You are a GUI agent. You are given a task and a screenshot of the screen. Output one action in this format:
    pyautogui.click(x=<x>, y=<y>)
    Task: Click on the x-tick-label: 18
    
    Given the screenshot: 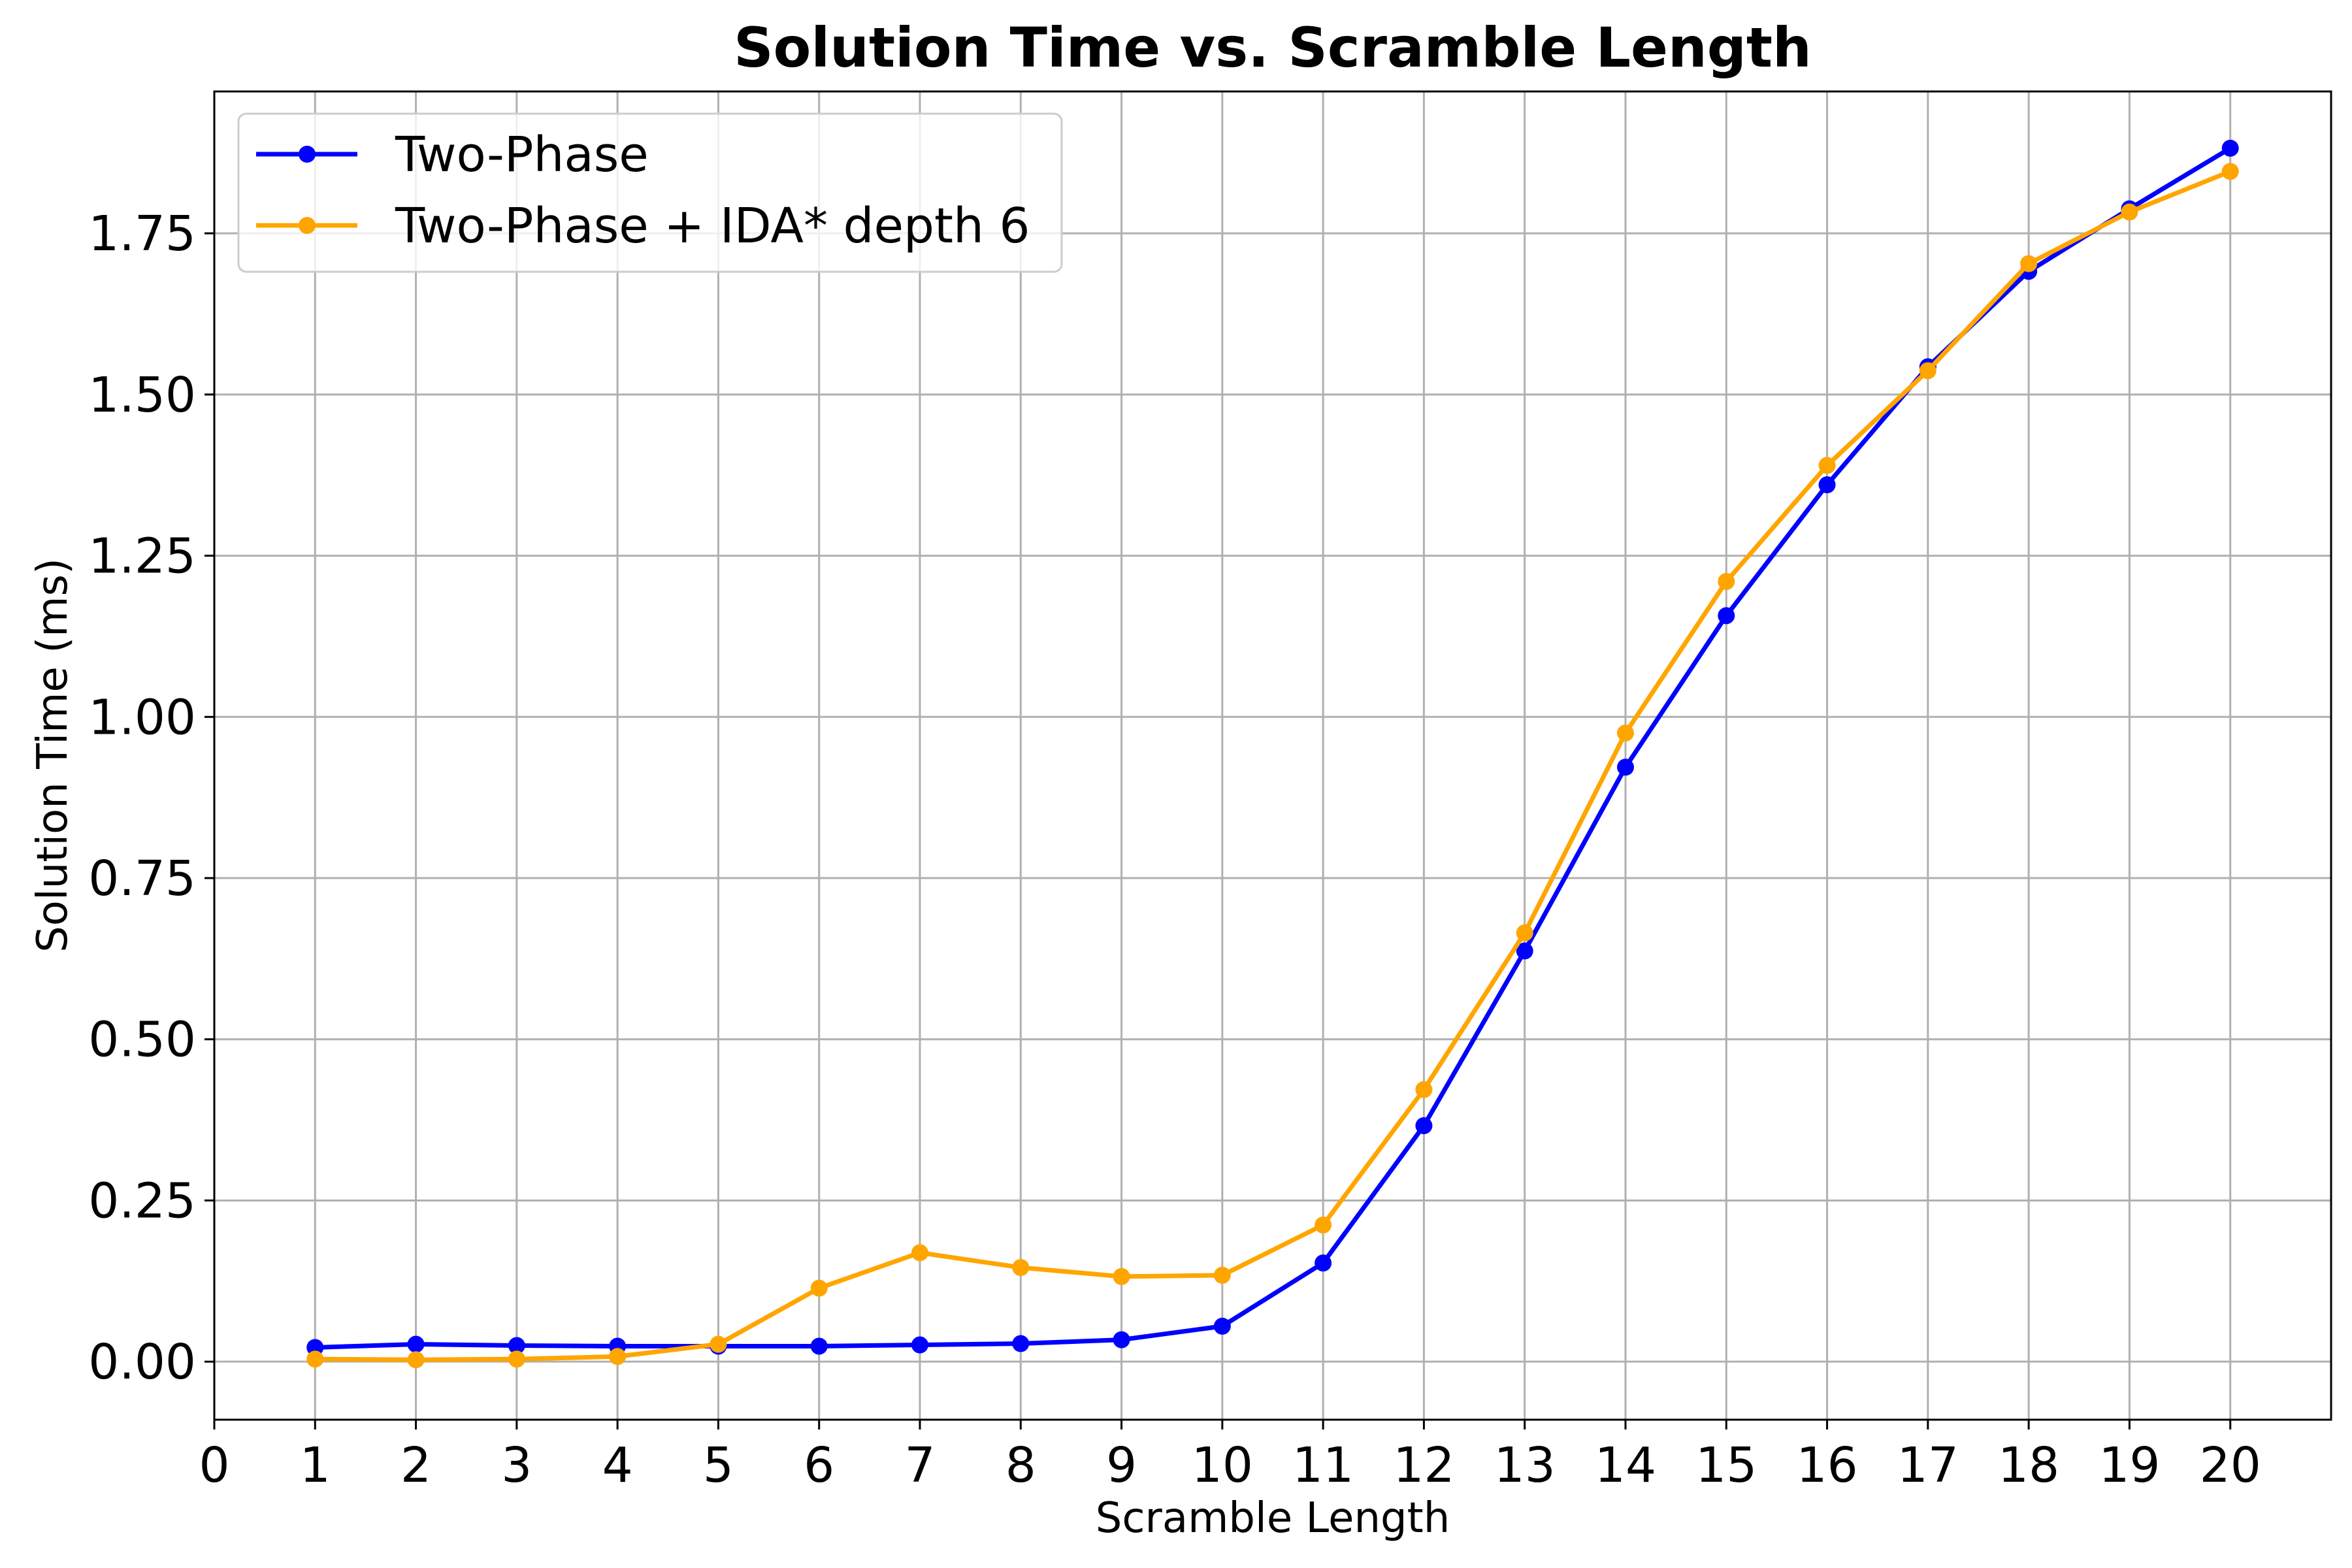 What is the action you would take?
    pyautogui.click(x=2028, y=1465)
    